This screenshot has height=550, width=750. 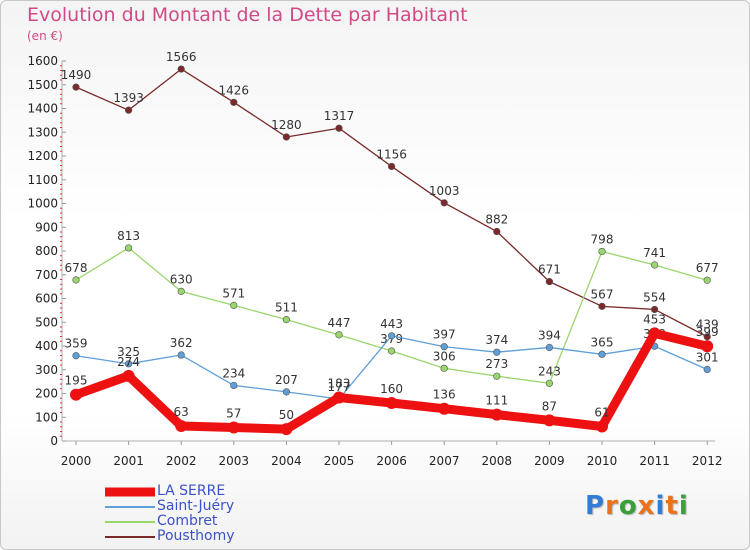 What do you see at coordinates (391, 324) in the screenshot?
I see `data-label: 443` at bounding box center [391, 324].